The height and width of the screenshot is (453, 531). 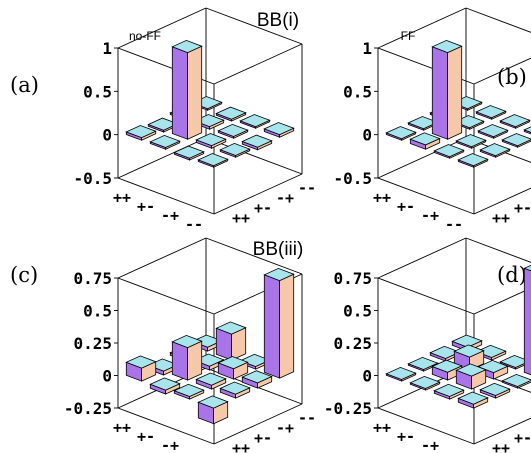 I want to click on col-basis-label: ++, so click(x=241, y=446).